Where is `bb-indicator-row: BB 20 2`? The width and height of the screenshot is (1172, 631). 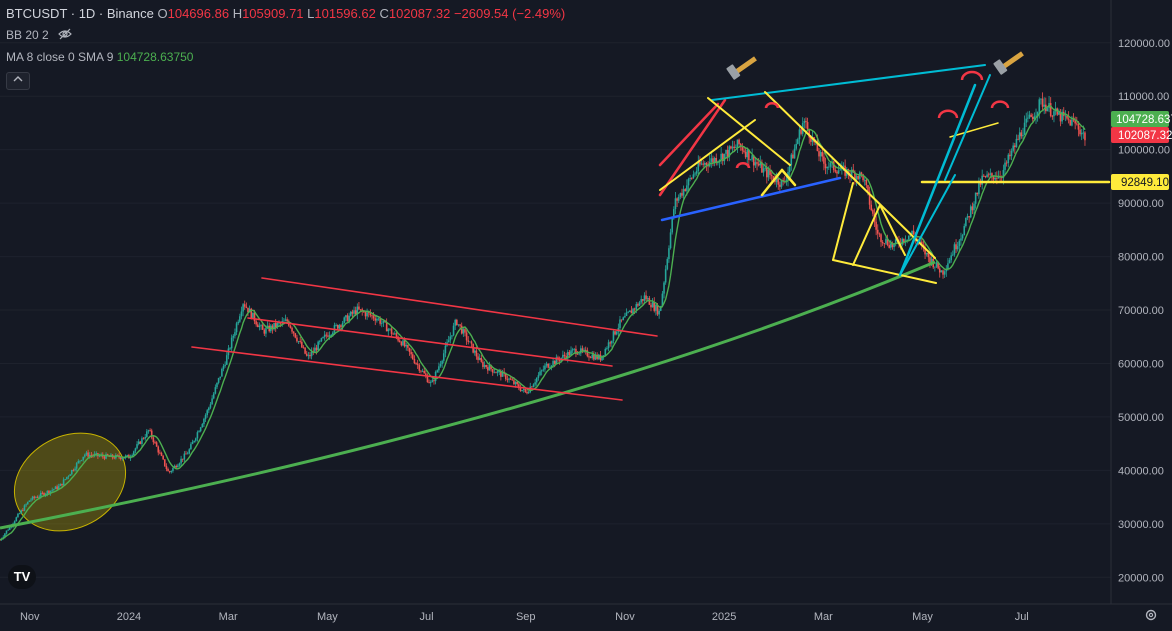 bb-indicator-row: BB 20 2 is located at coordinates (39, 35).